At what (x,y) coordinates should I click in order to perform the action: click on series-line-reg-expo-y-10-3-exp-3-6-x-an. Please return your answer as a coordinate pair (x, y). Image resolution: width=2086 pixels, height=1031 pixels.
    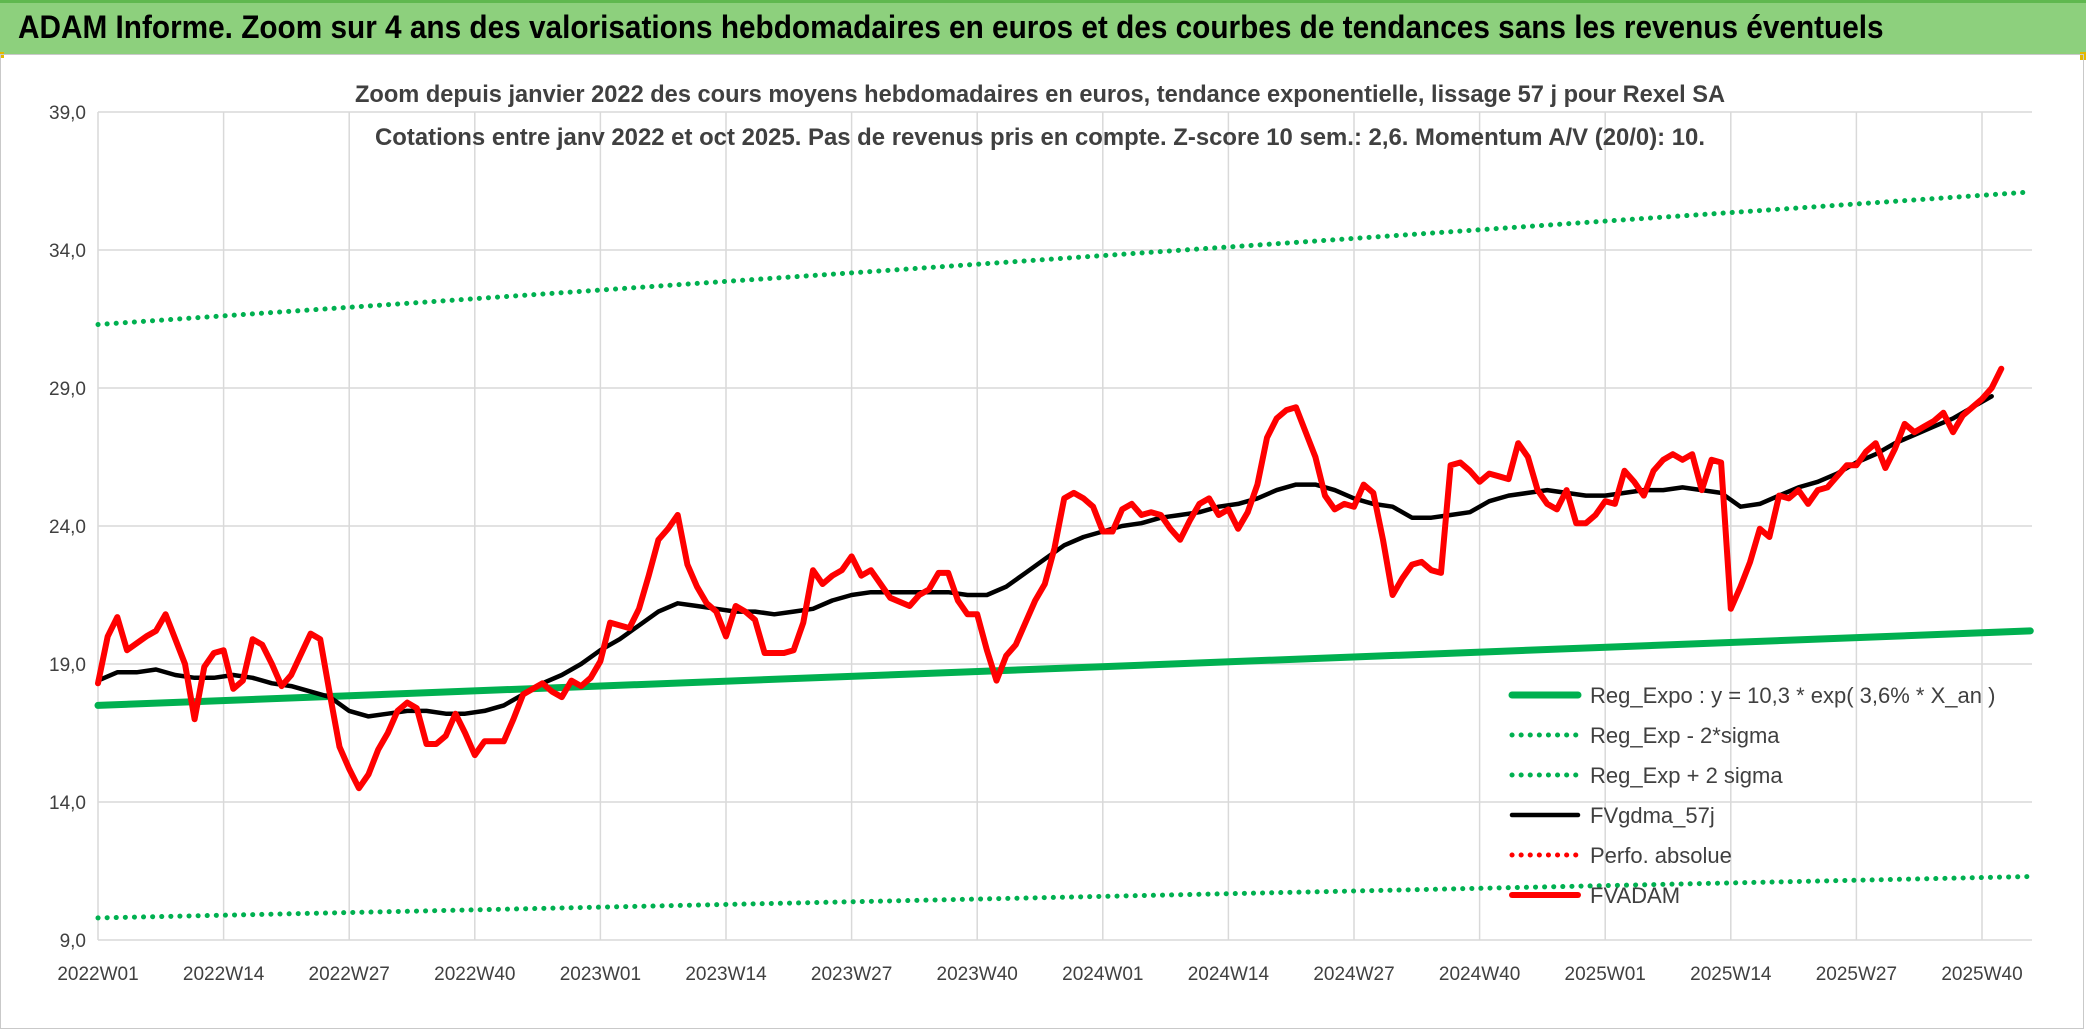
    Looking at the image, I should click on (1064, 668).